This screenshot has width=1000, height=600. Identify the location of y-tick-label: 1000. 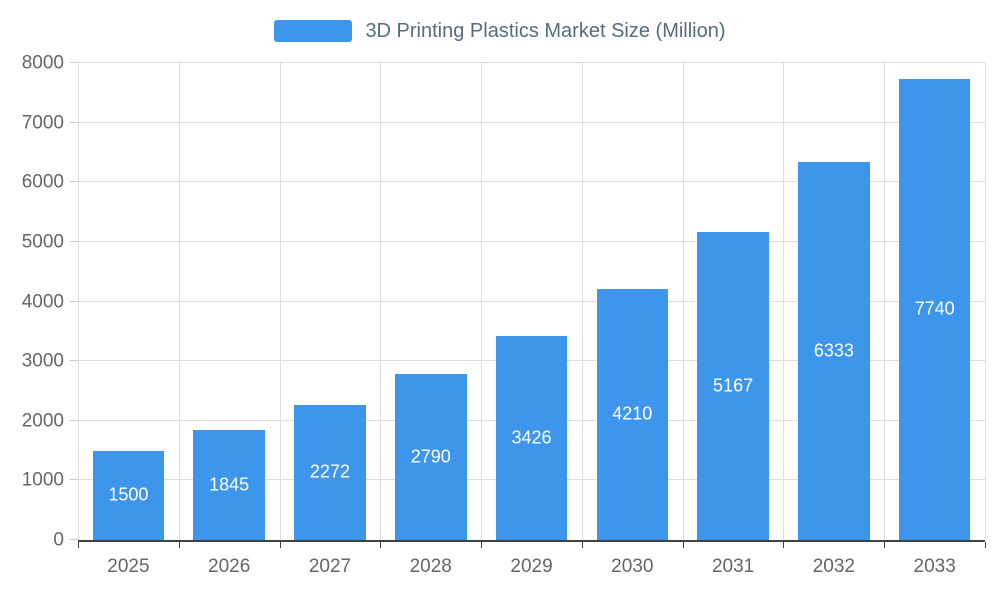
(42, 480).